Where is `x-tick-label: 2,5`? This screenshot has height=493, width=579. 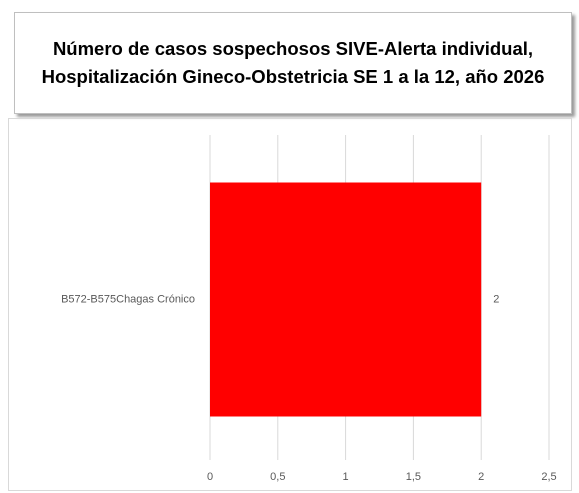 x-tick-label: 2,5 is located at coordinates (548, 477).